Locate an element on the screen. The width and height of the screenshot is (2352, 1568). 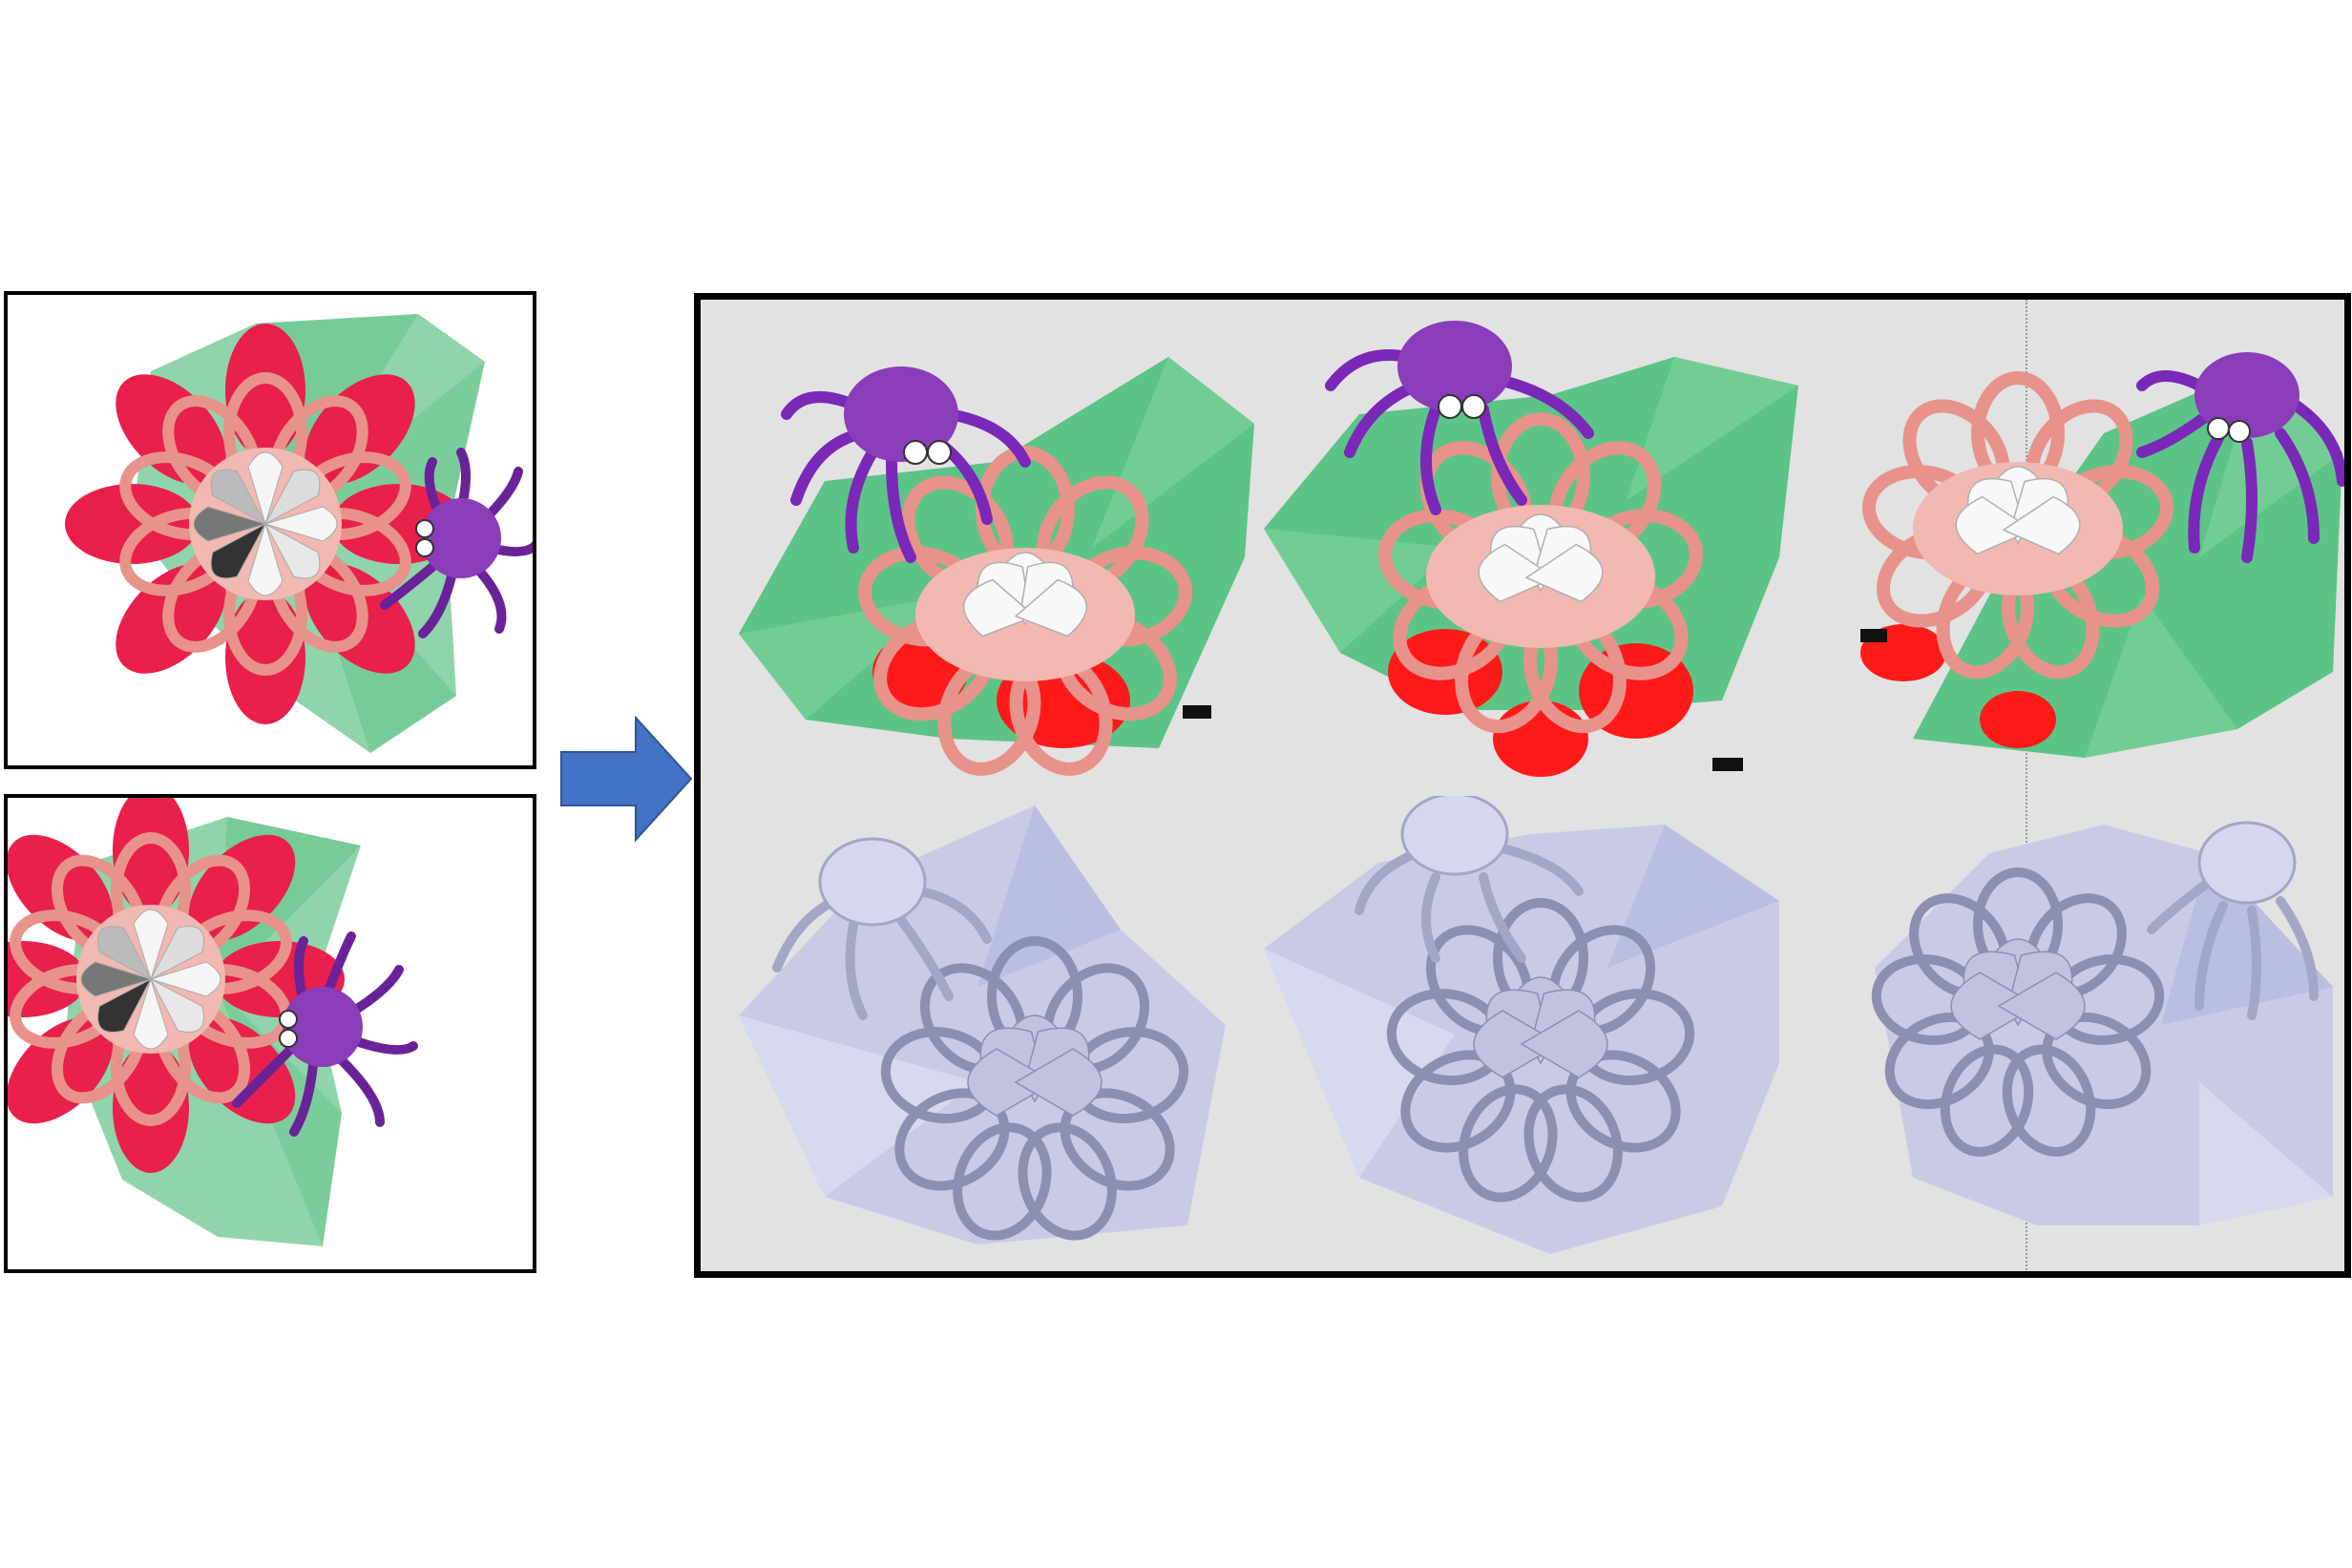
red-outer-petals is located at coordinates (266, 524).